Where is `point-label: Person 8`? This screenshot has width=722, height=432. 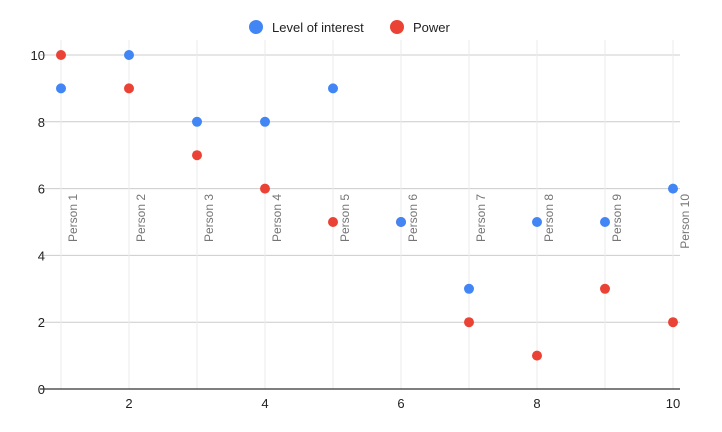 point-label: Person 8 is located at coordinates (549, 218).